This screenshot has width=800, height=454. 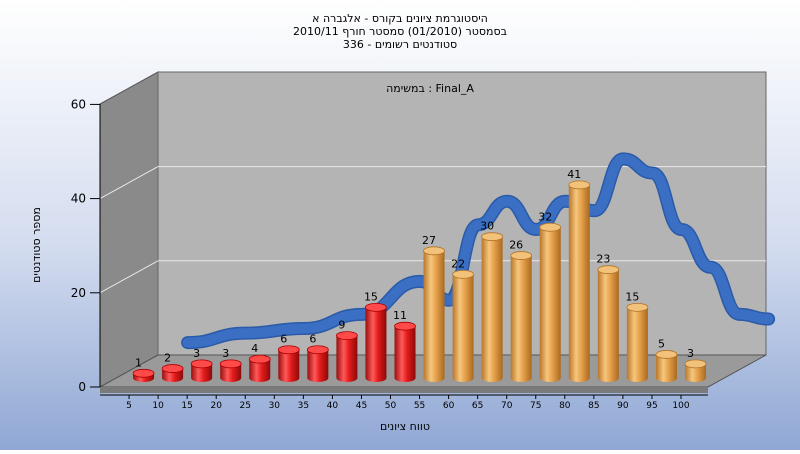 What do you see at coordinates (404, 402) in the screenshot?
I see `x-axis: 5 10 15 20 25 30 35 40 45 50 55 60 65 70 75 80 85 90 95 100` at bounding box center [404, 402].